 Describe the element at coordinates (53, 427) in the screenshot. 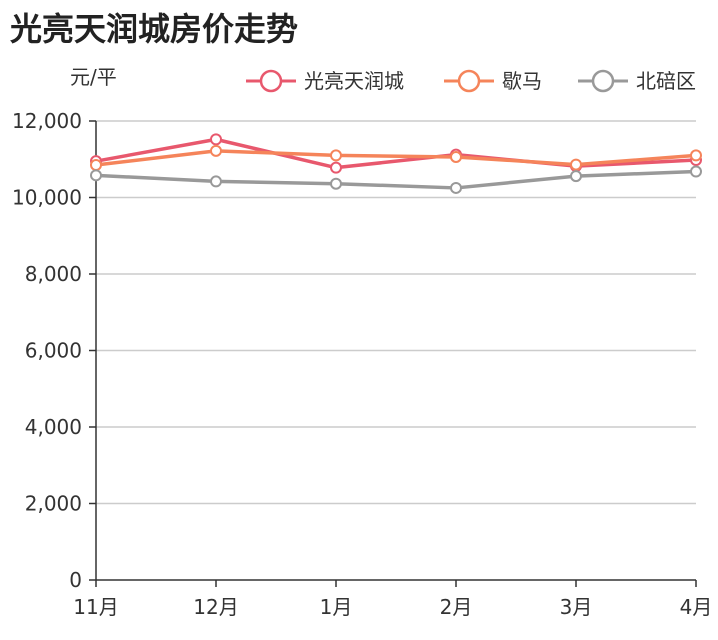

I see `y-tick-label: 4,000` at that location.